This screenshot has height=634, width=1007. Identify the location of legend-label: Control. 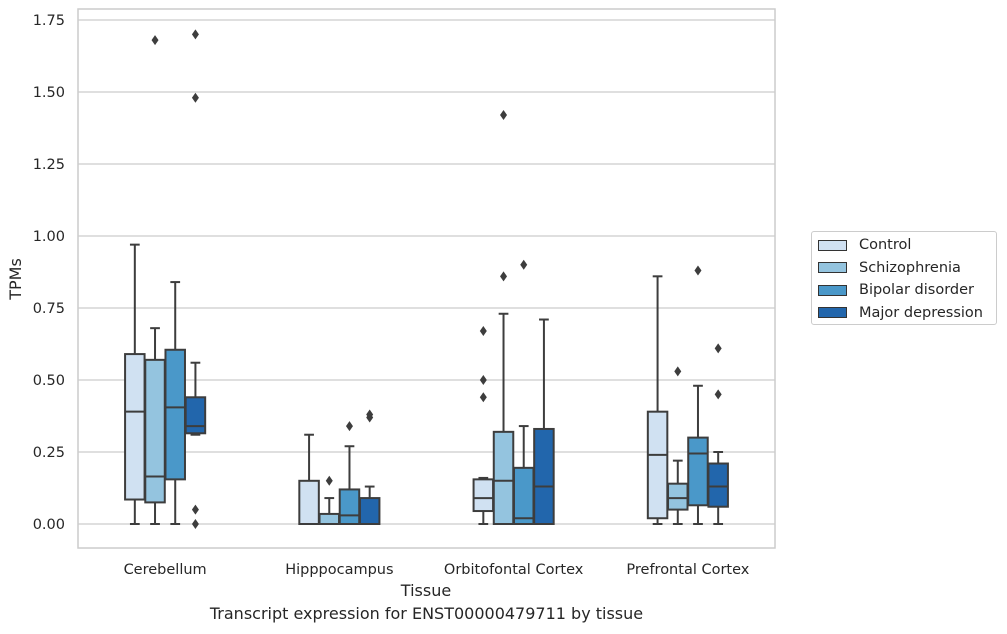
(885, 245).